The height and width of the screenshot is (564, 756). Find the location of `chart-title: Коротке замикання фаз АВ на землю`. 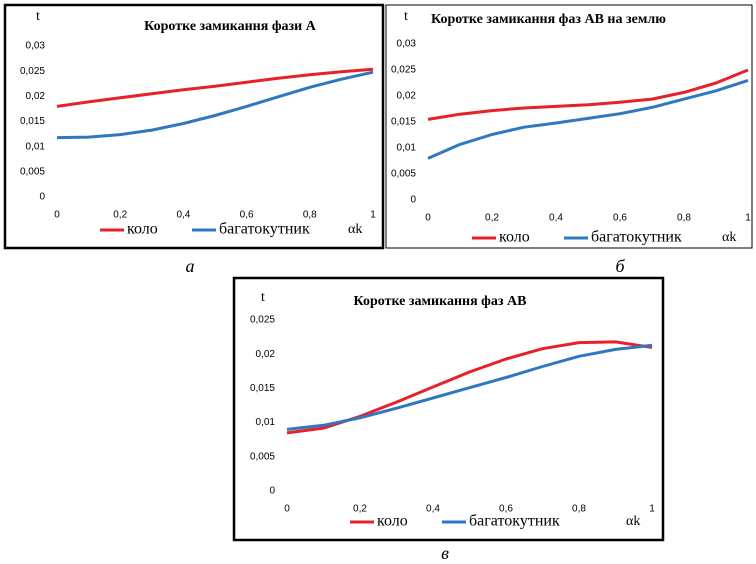

chart-title: Коротке замикання фаз АВ на землю is located at coordinates (548, 19).